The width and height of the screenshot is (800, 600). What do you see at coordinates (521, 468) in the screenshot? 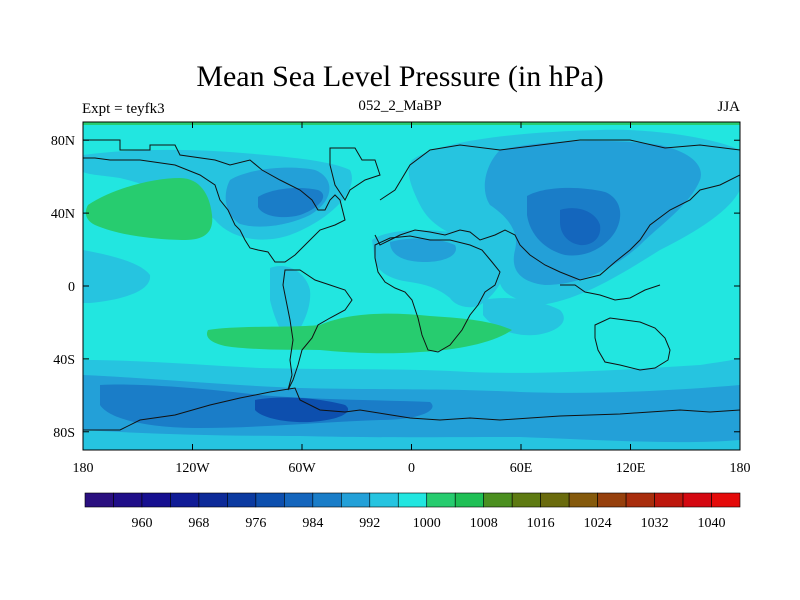
I see `x-tick-label: 60E` at bounding box center [521, 468].